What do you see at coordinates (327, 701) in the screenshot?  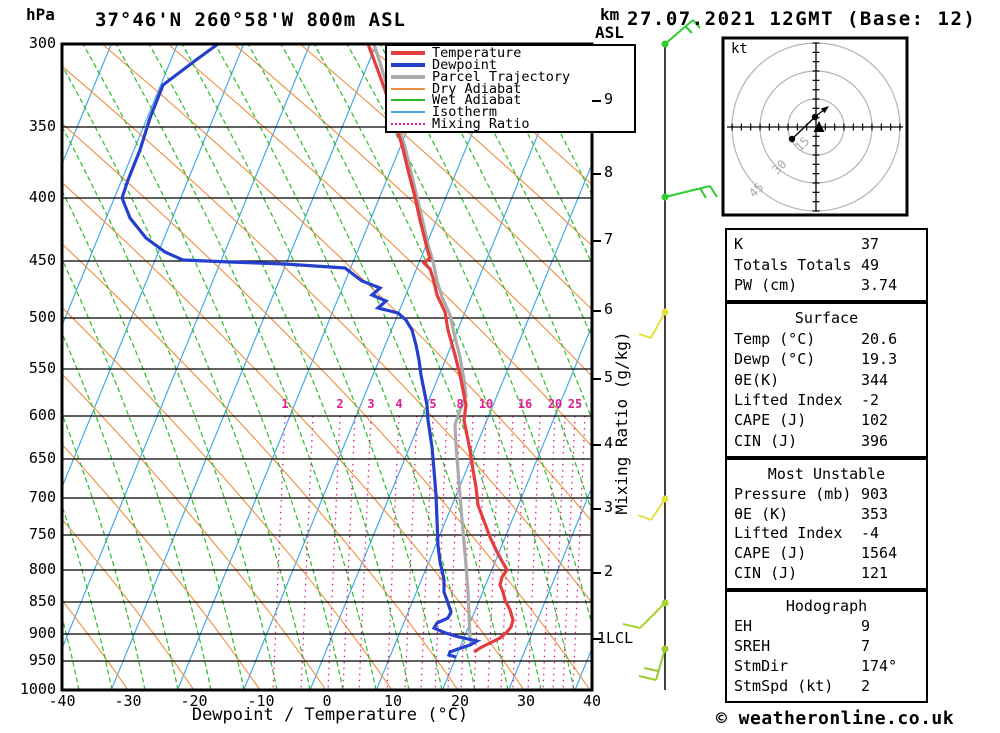 I see `temp-tick-label: 0` at bounding box center [327, 701].